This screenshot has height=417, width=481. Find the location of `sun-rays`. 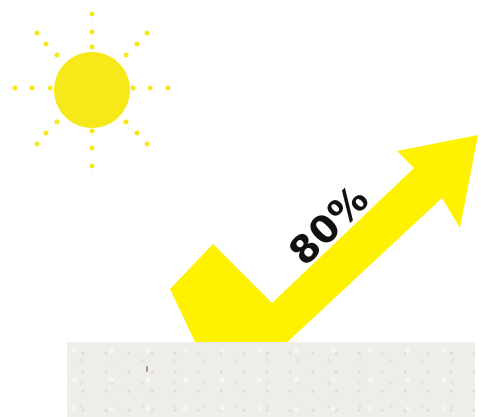

sun-rays is located at coordinates (91, 90).